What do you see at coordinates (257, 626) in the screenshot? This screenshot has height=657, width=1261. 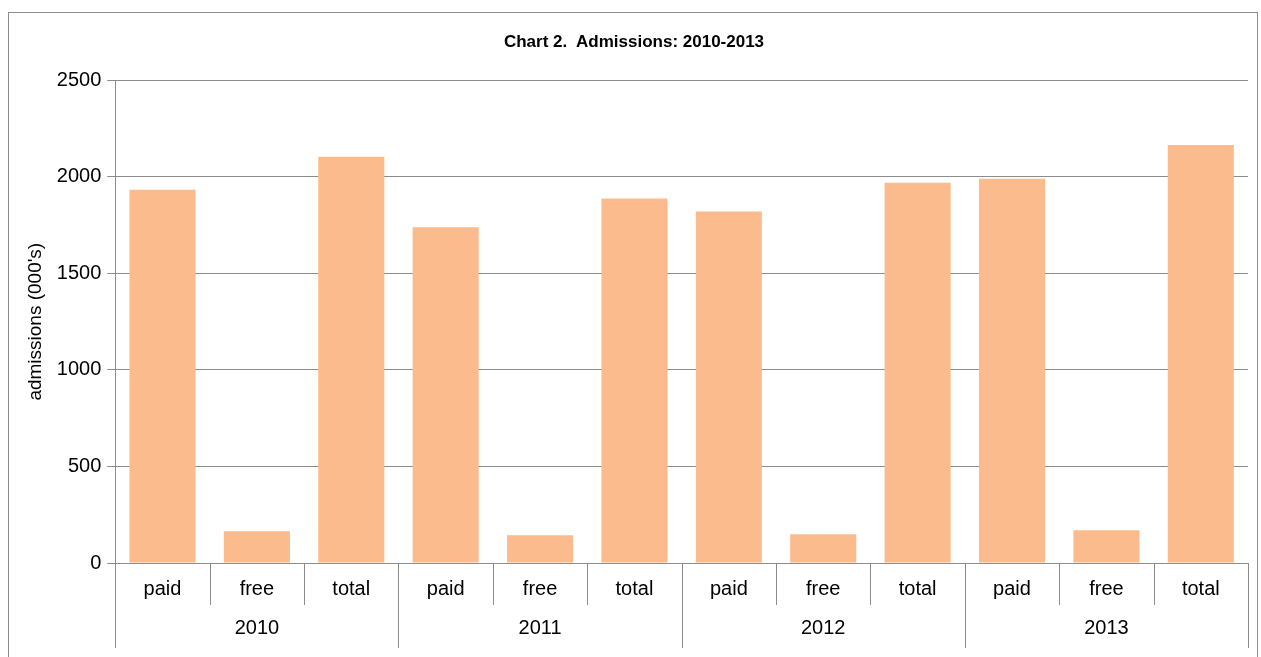 I see `text: 2010` at bounding box center [257, 626].